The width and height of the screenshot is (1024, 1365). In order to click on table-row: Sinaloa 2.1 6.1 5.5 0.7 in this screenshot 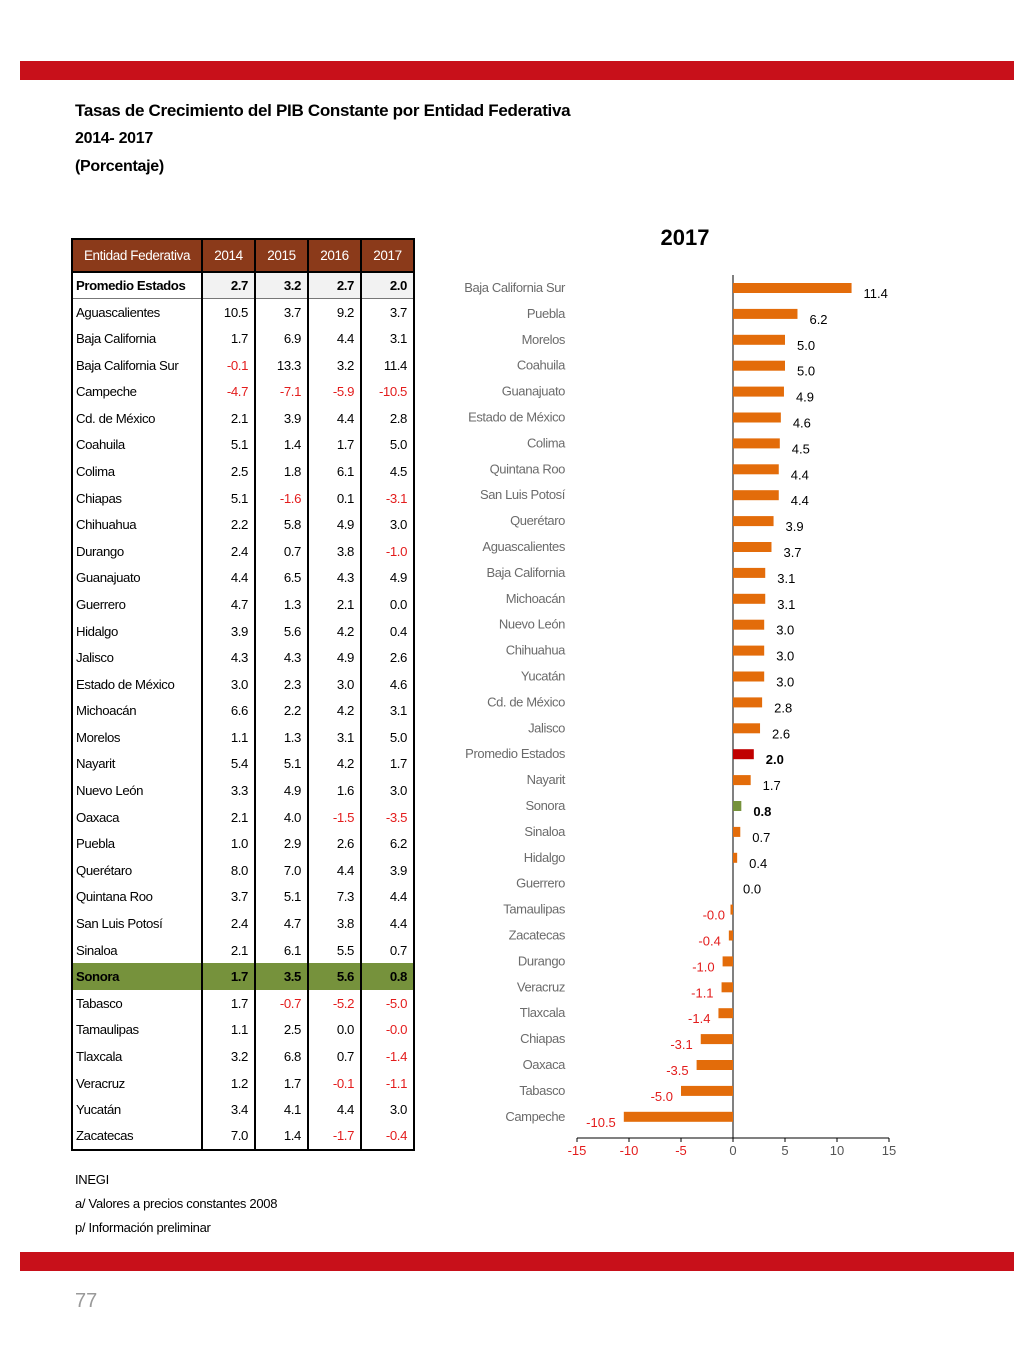, I will do `click(243, 950)`.